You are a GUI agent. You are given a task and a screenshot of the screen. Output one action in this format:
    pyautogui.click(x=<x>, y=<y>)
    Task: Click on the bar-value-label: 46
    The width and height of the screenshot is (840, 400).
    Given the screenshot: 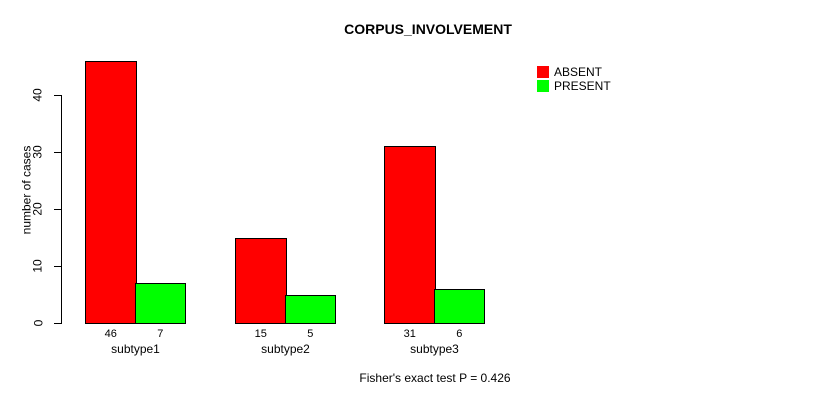 What is the action you would take?
    pyautogui.click(x=110, y=334)
    